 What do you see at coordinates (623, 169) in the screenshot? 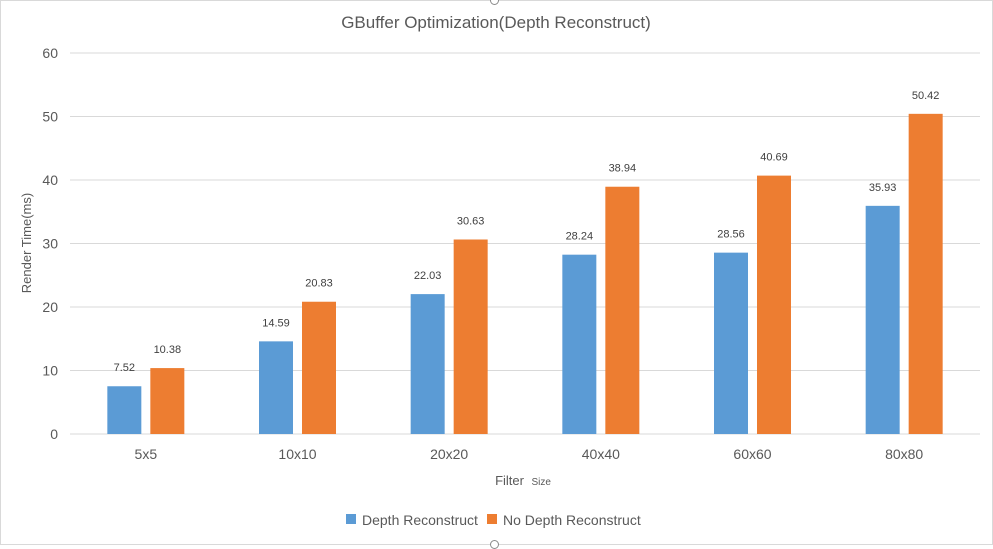
I see `data-label: 38.94` at bounding box center [623, 169].